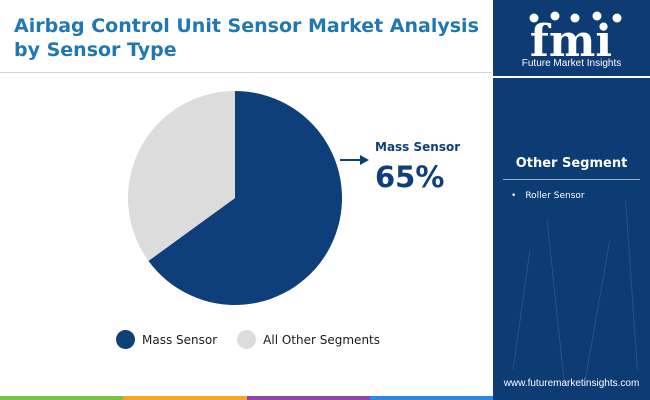 This screenshot has height=400, width=650. I want to click on segment-list: Roller Sensor, so click(547, 196).